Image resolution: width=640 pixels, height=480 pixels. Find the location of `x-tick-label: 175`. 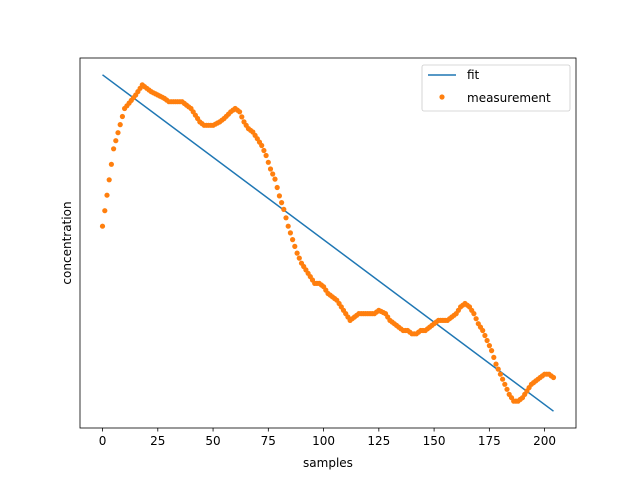

x-tick-label: 175 is located at coordinates (489, 441).